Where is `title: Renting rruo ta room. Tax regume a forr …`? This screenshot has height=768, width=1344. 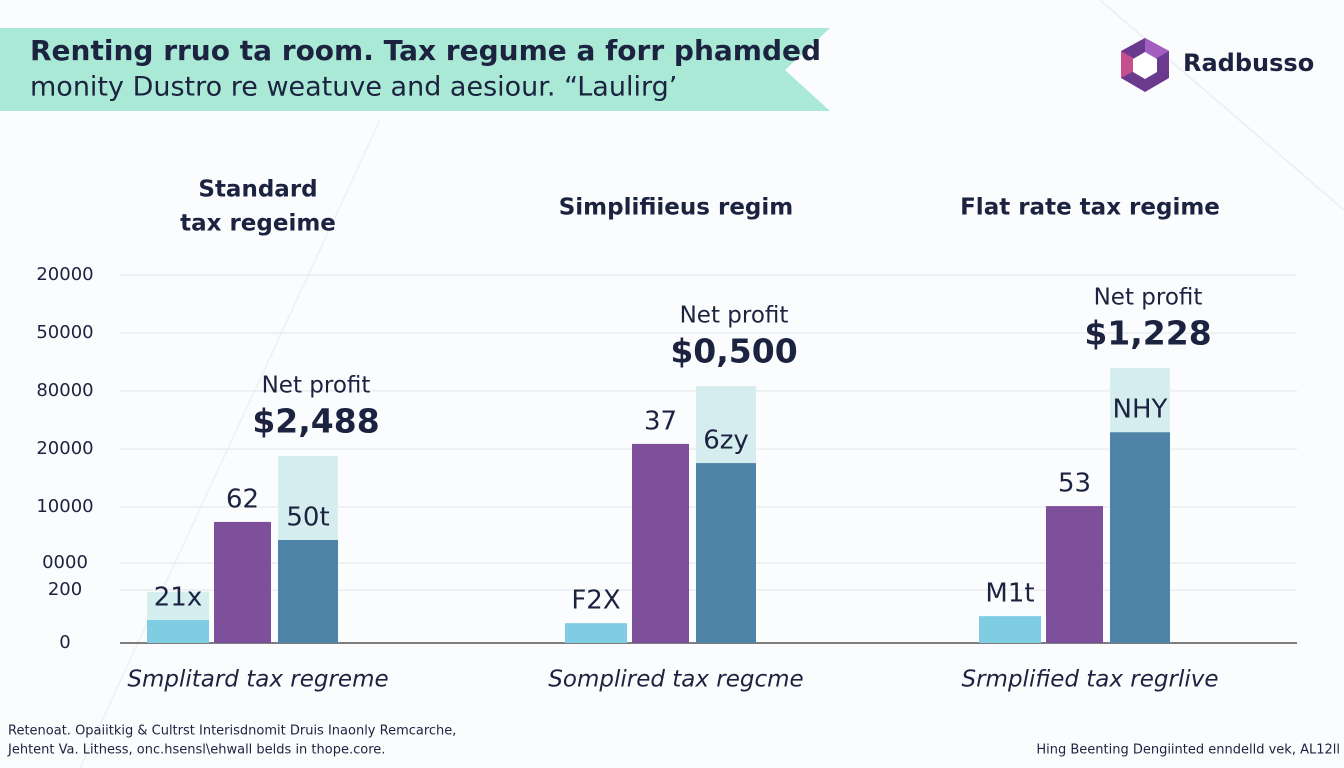
title: Renting rruo ta room. Tax regume a forr … is located at coordinates (425, 50).